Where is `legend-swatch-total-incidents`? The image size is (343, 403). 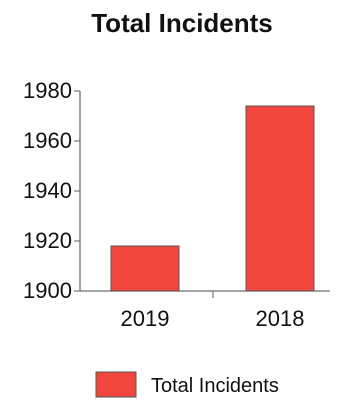
legend-swatch-total-incidents is located at coordinates (116, 384).